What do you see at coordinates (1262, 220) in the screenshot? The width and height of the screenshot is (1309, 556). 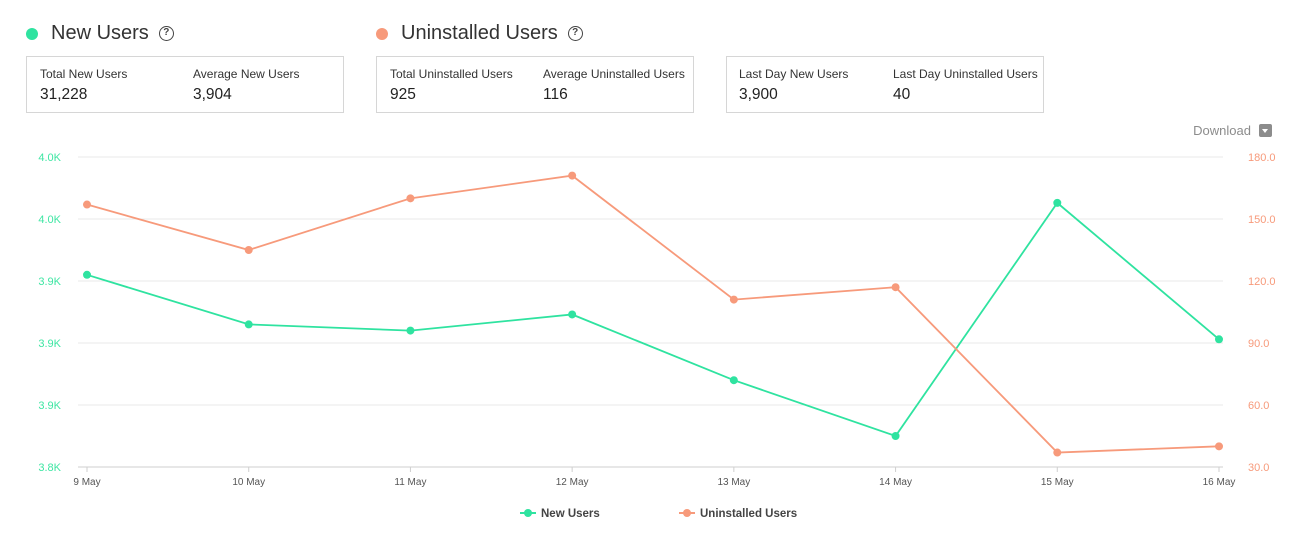 I see `y-right-tick-label: 150.0` at bounding box center [1262, 220].